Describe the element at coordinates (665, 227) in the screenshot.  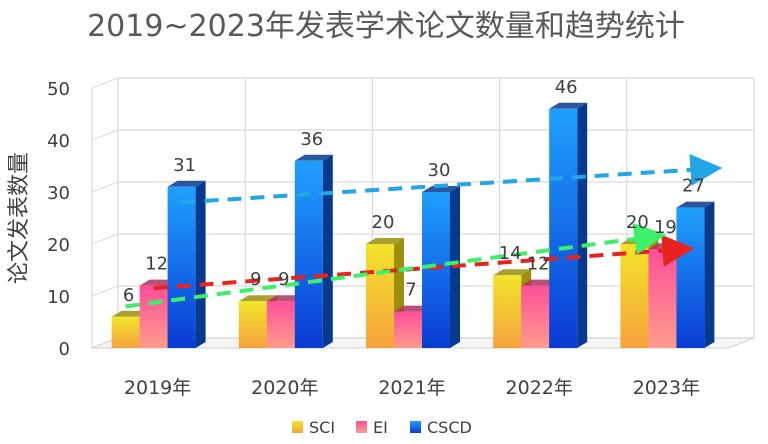
I see `data-label-ei-5: 19` at that location.